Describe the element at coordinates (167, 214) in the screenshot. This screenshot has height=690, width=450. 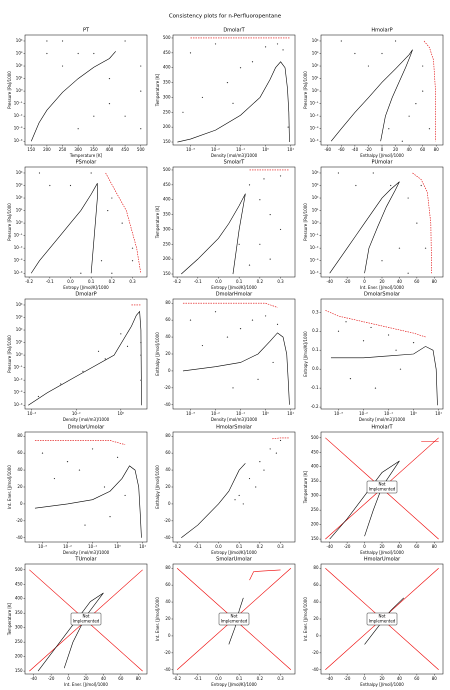
I see `y-tick-label: 350` at that location.